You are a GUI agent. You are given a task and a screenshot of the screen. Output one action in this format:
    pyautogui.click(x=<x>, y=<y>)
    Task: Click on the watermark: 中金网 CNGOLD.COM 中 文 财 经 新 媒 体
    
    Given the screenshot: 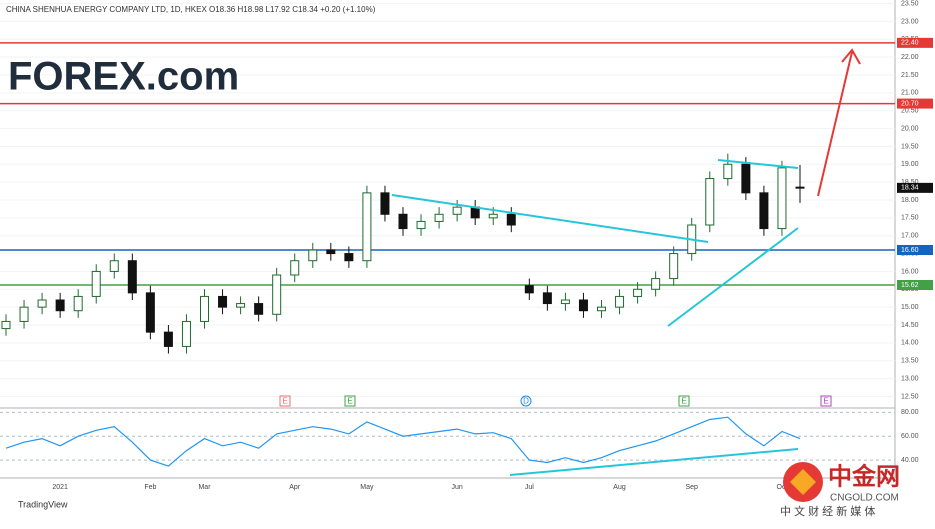 What is the action you would take?
    pyautogui.click(x=840, y=490)
    